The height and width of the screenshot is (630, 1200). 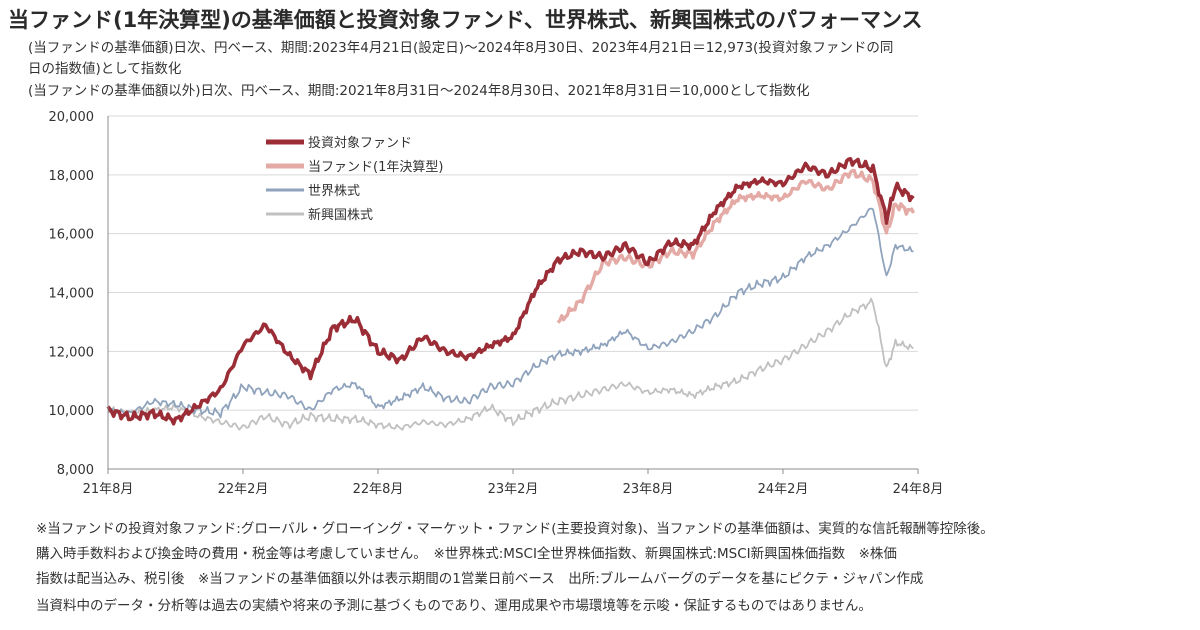 I want to click on x-tick-label: 23年8月, so click(x=648, y=489).